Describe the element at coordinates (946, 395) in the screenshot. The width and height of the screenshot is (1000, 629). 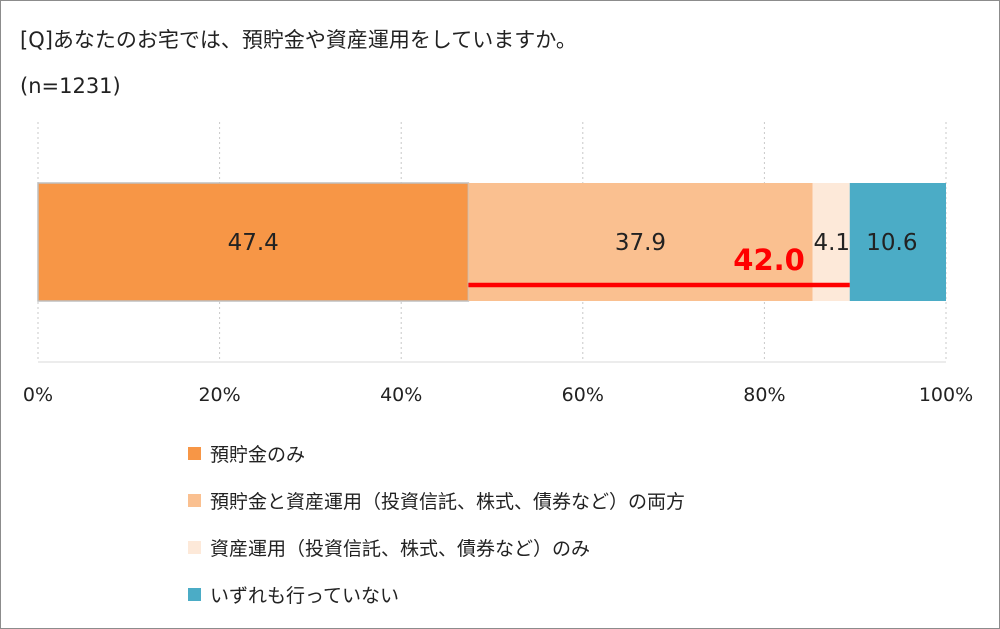
I see `x-tick-label: 100%` at that location.